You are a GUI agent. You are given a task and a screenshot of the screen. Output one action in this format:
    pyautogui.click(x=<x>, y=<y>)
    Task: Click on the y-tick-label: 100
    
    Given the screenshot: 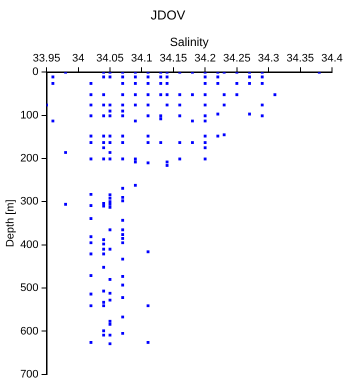 What is the action you would take?
    pyautogui.click(x=29, y=115)
    